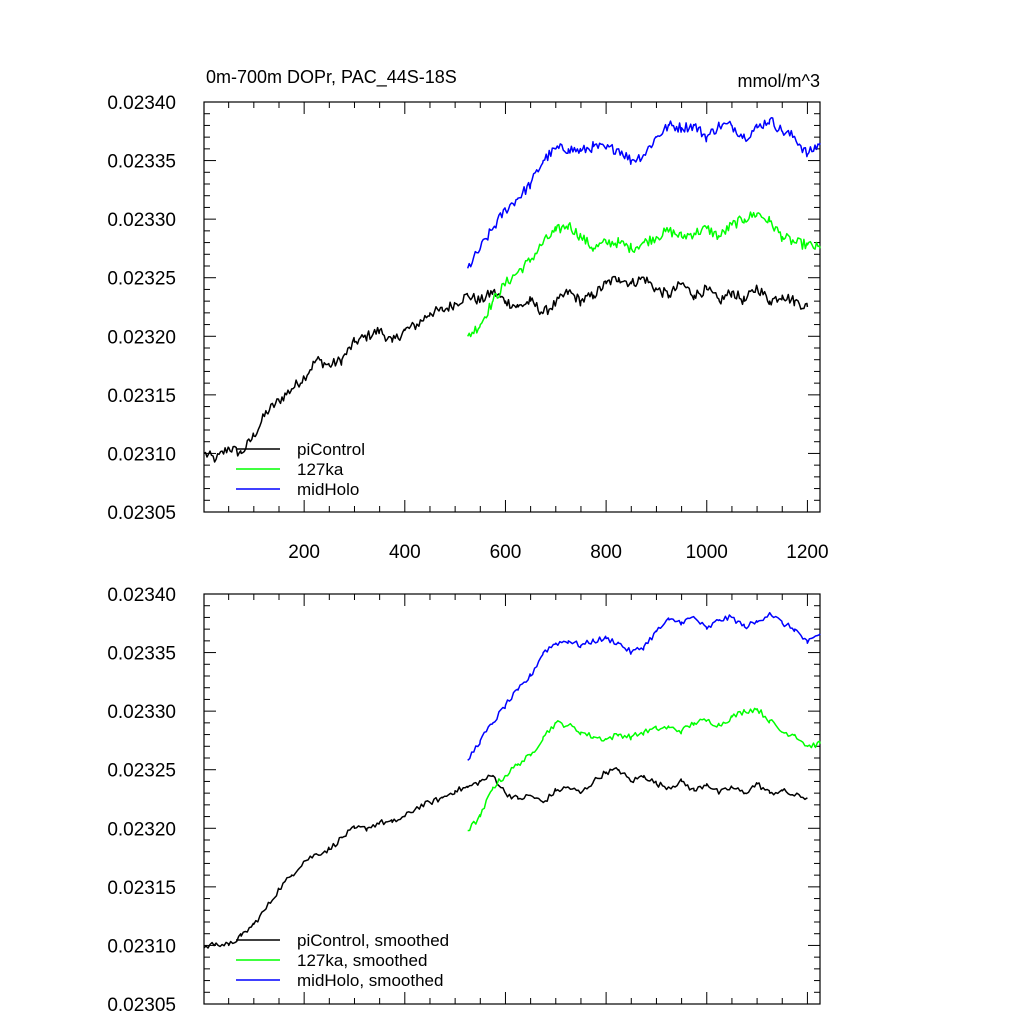 This screenshot has width=1024, height=1024. Describe the element at coordinates (304, 552) in the screenshot. I see `top-xtick-label: 200` at that location.